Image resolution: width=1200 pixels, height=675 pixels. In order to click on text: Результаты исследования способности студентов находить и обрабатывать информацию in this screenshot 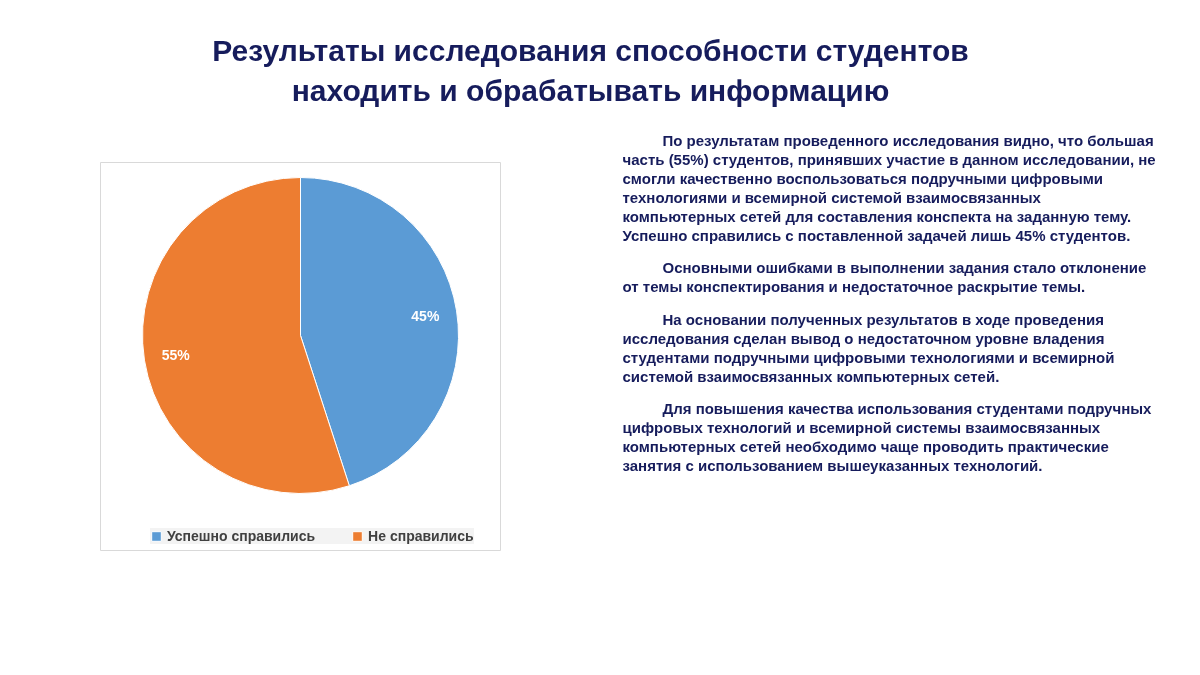, I will do `click(590, 70)`.